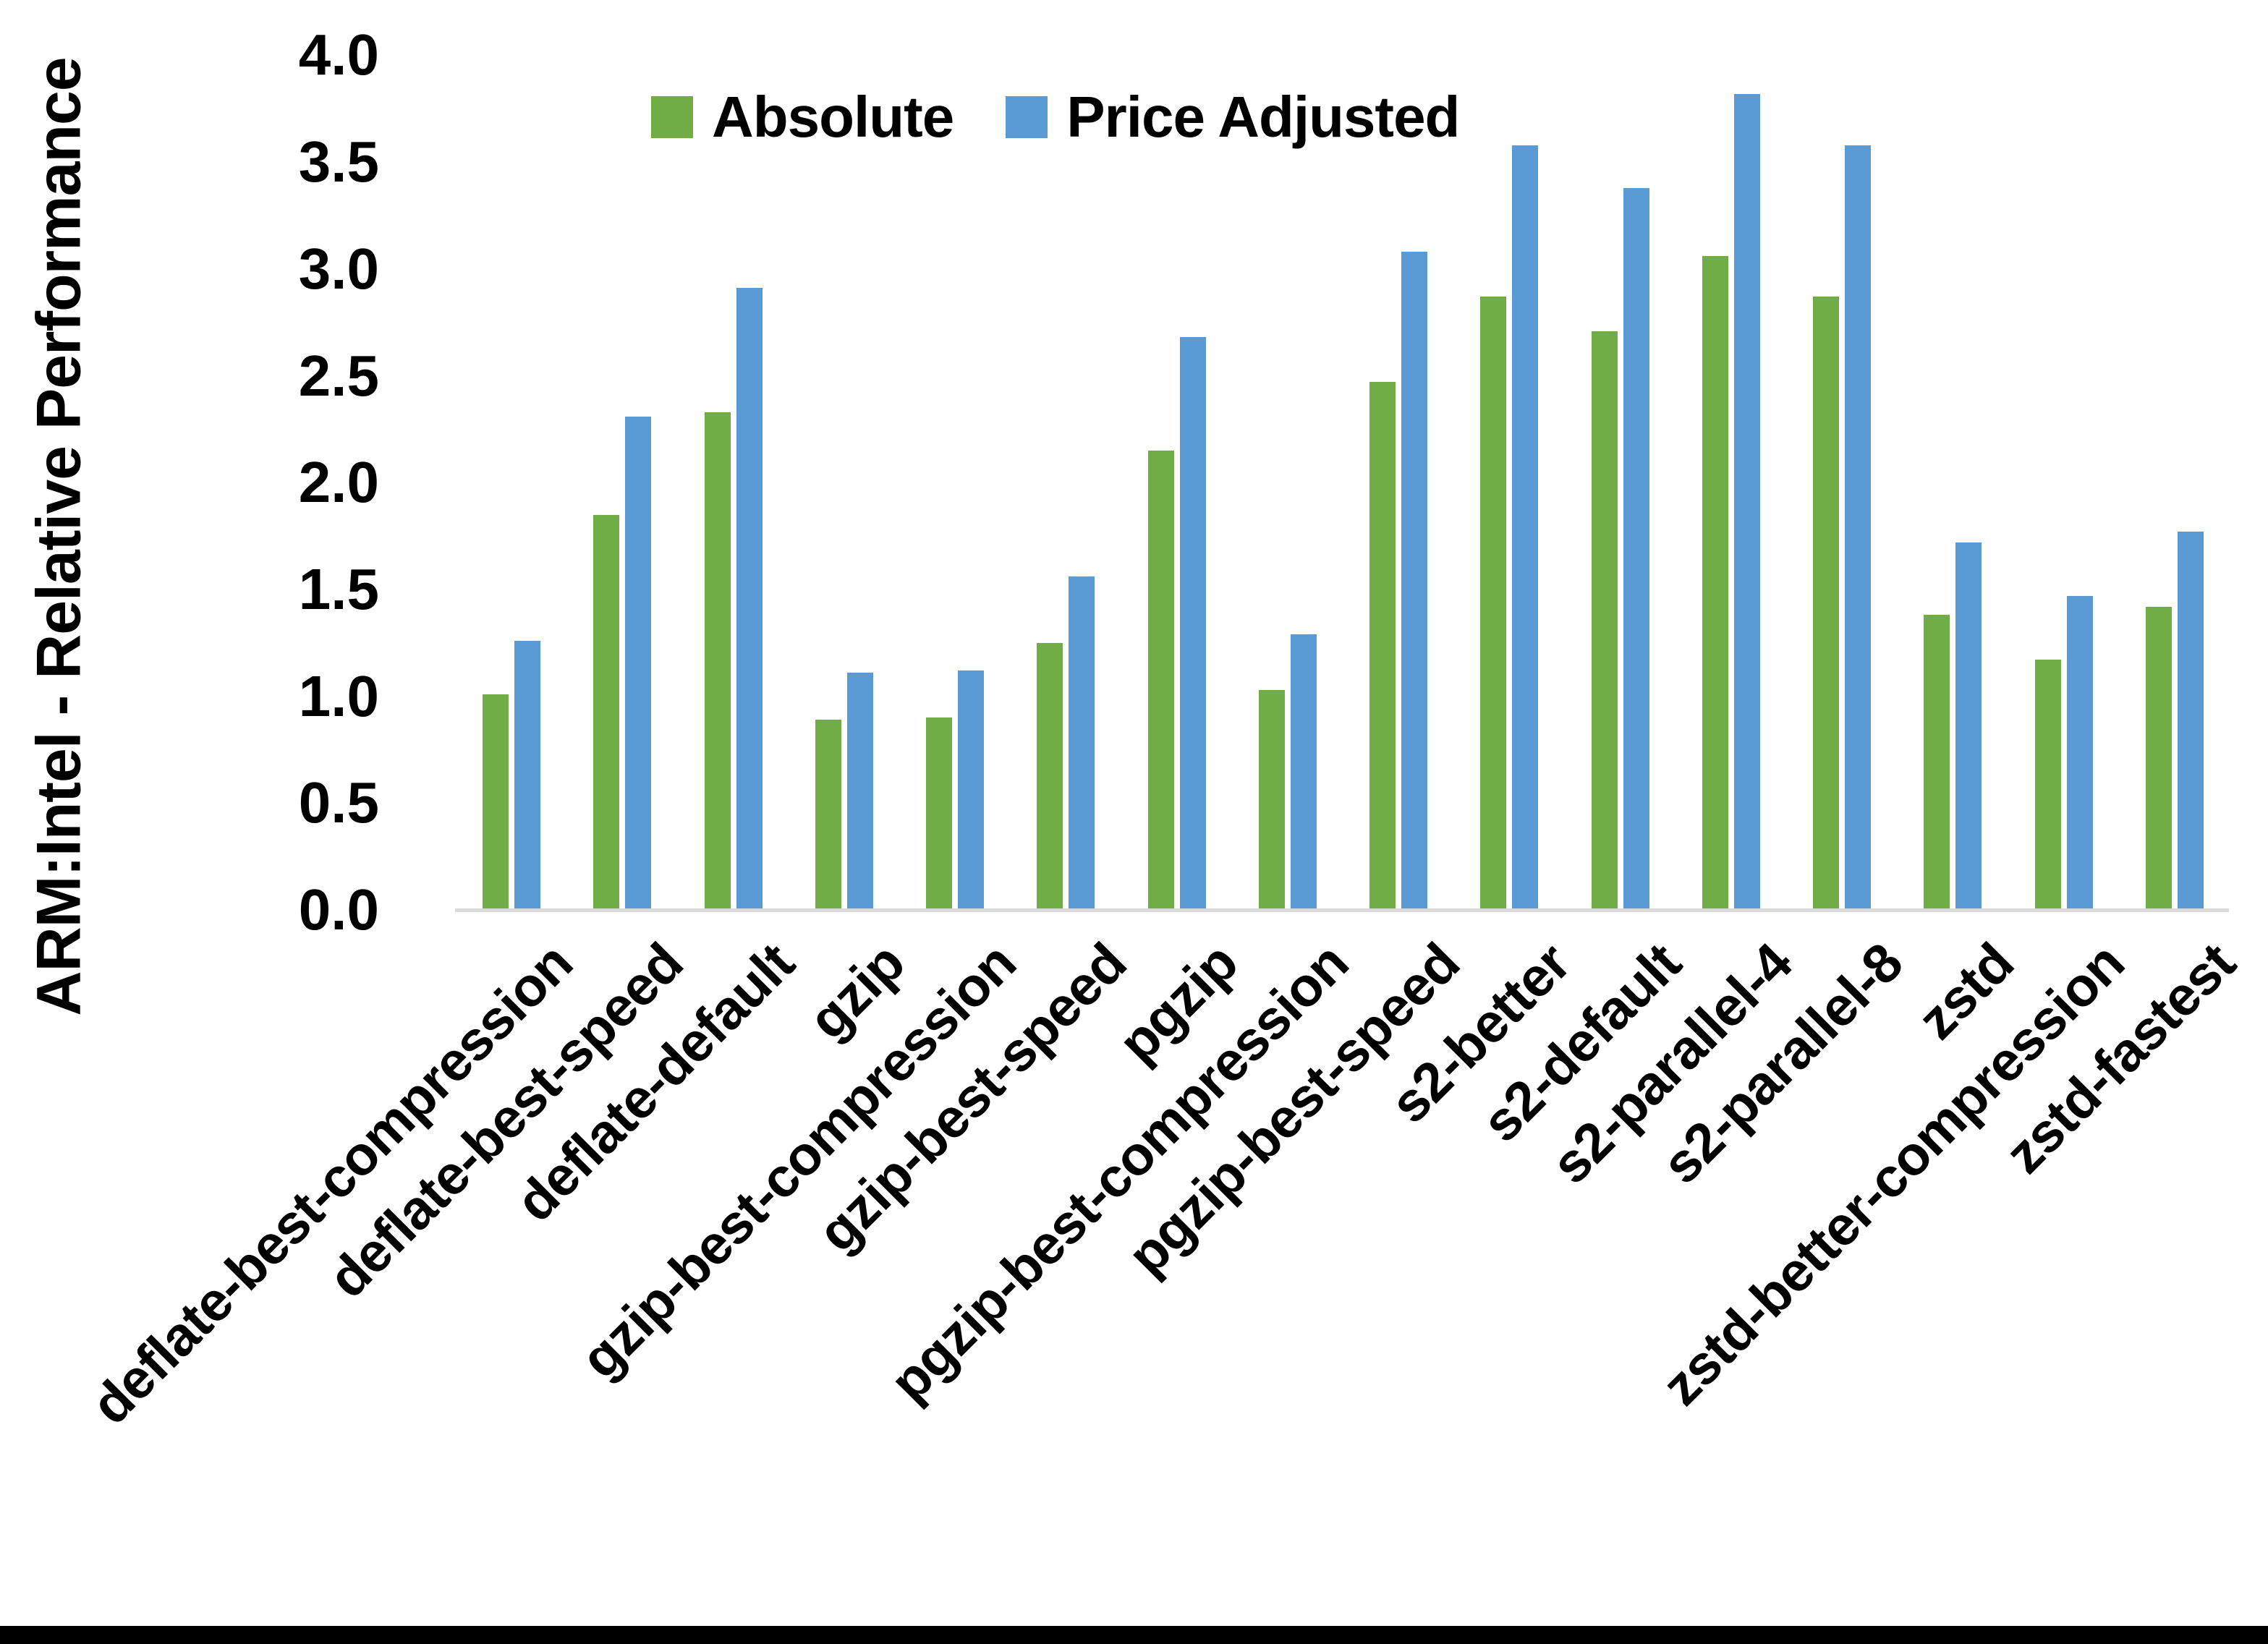 This screenshot has width=2268, height=1644. What do you see at coordinates (1414, 581) in the screenshot?
I see `bar-price-adjusted-pgzip-best-speed` at bounding box center [1414, 581].